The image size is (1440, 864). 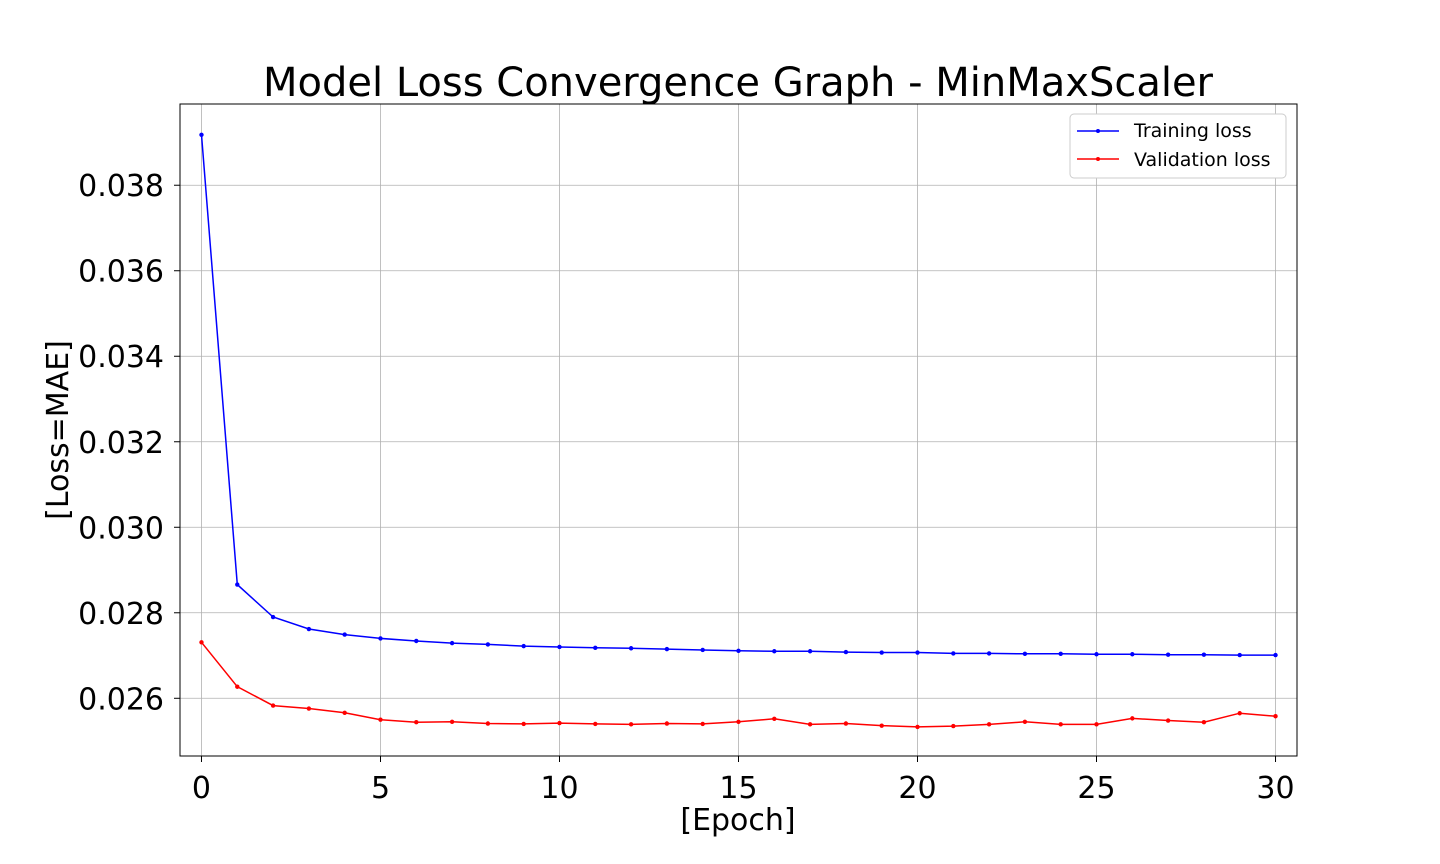 What do you see at coordinates (737, 820) in the screenshot?
I see `x-axis-label: [Epoch]` at bounding box center [737, 820].